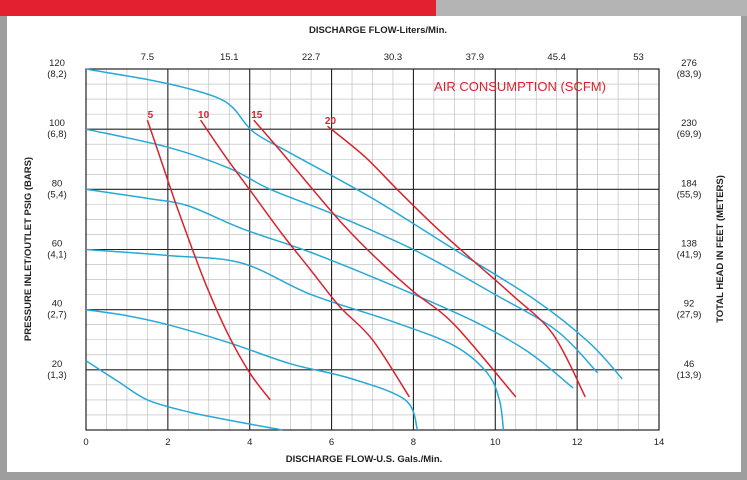  What do you see at coordinates (475, 57) in the screenshot?
I see `top-tick-label: 37.9` at bounding box center [475, 57].